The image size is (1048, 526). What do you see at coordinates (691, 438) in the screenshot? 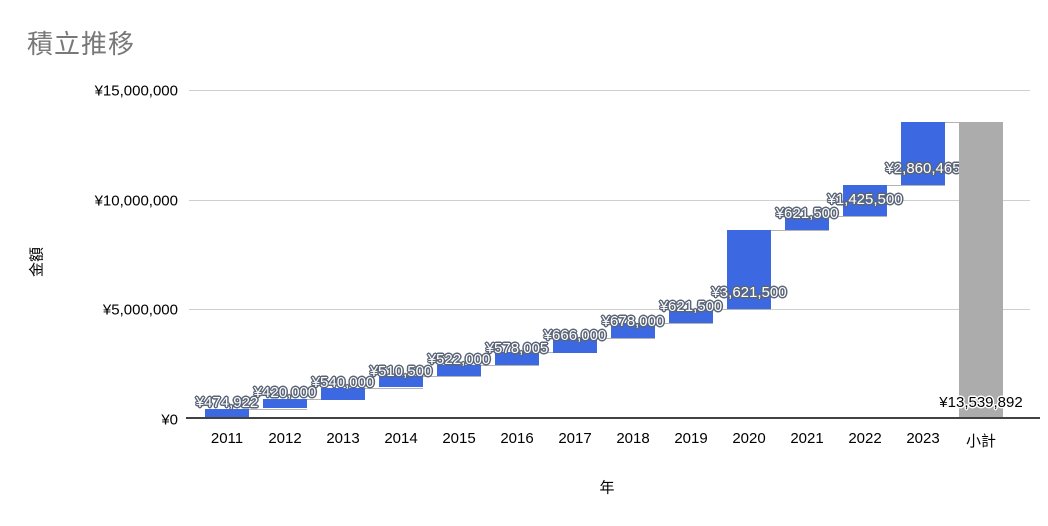
I see `x-axis-tick-label: 2019` at bounding box center [691, 438].